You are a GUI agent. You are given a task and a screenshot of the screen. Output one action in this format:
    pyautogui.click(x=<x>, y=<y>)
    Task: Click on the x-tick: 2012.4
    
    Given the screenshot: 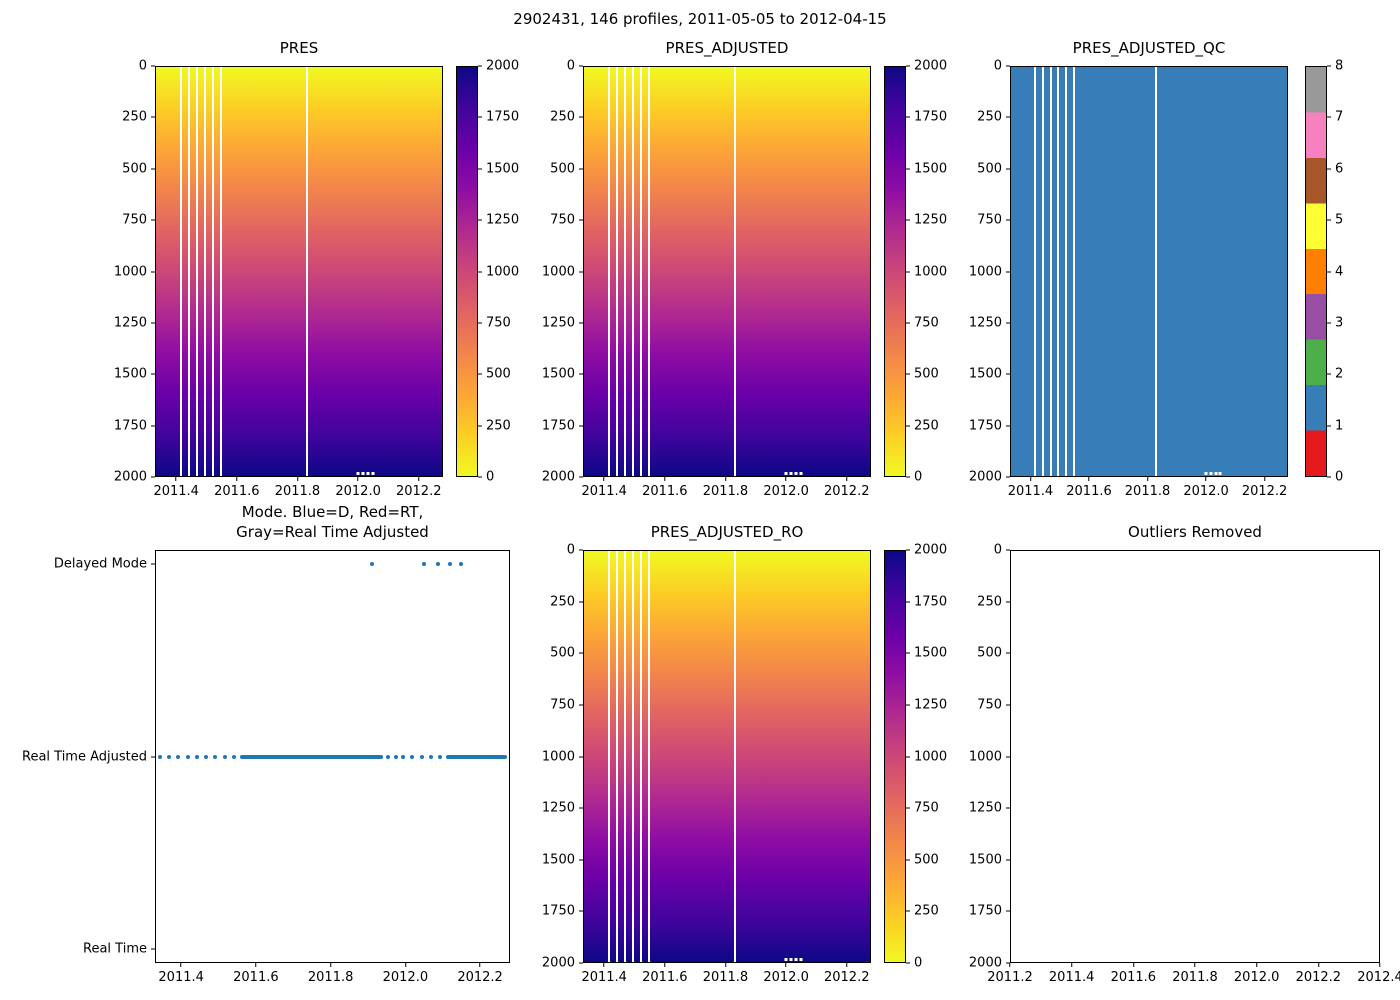 What is the action you would take?
    pyautogui.click(x=1378, y=974)
    